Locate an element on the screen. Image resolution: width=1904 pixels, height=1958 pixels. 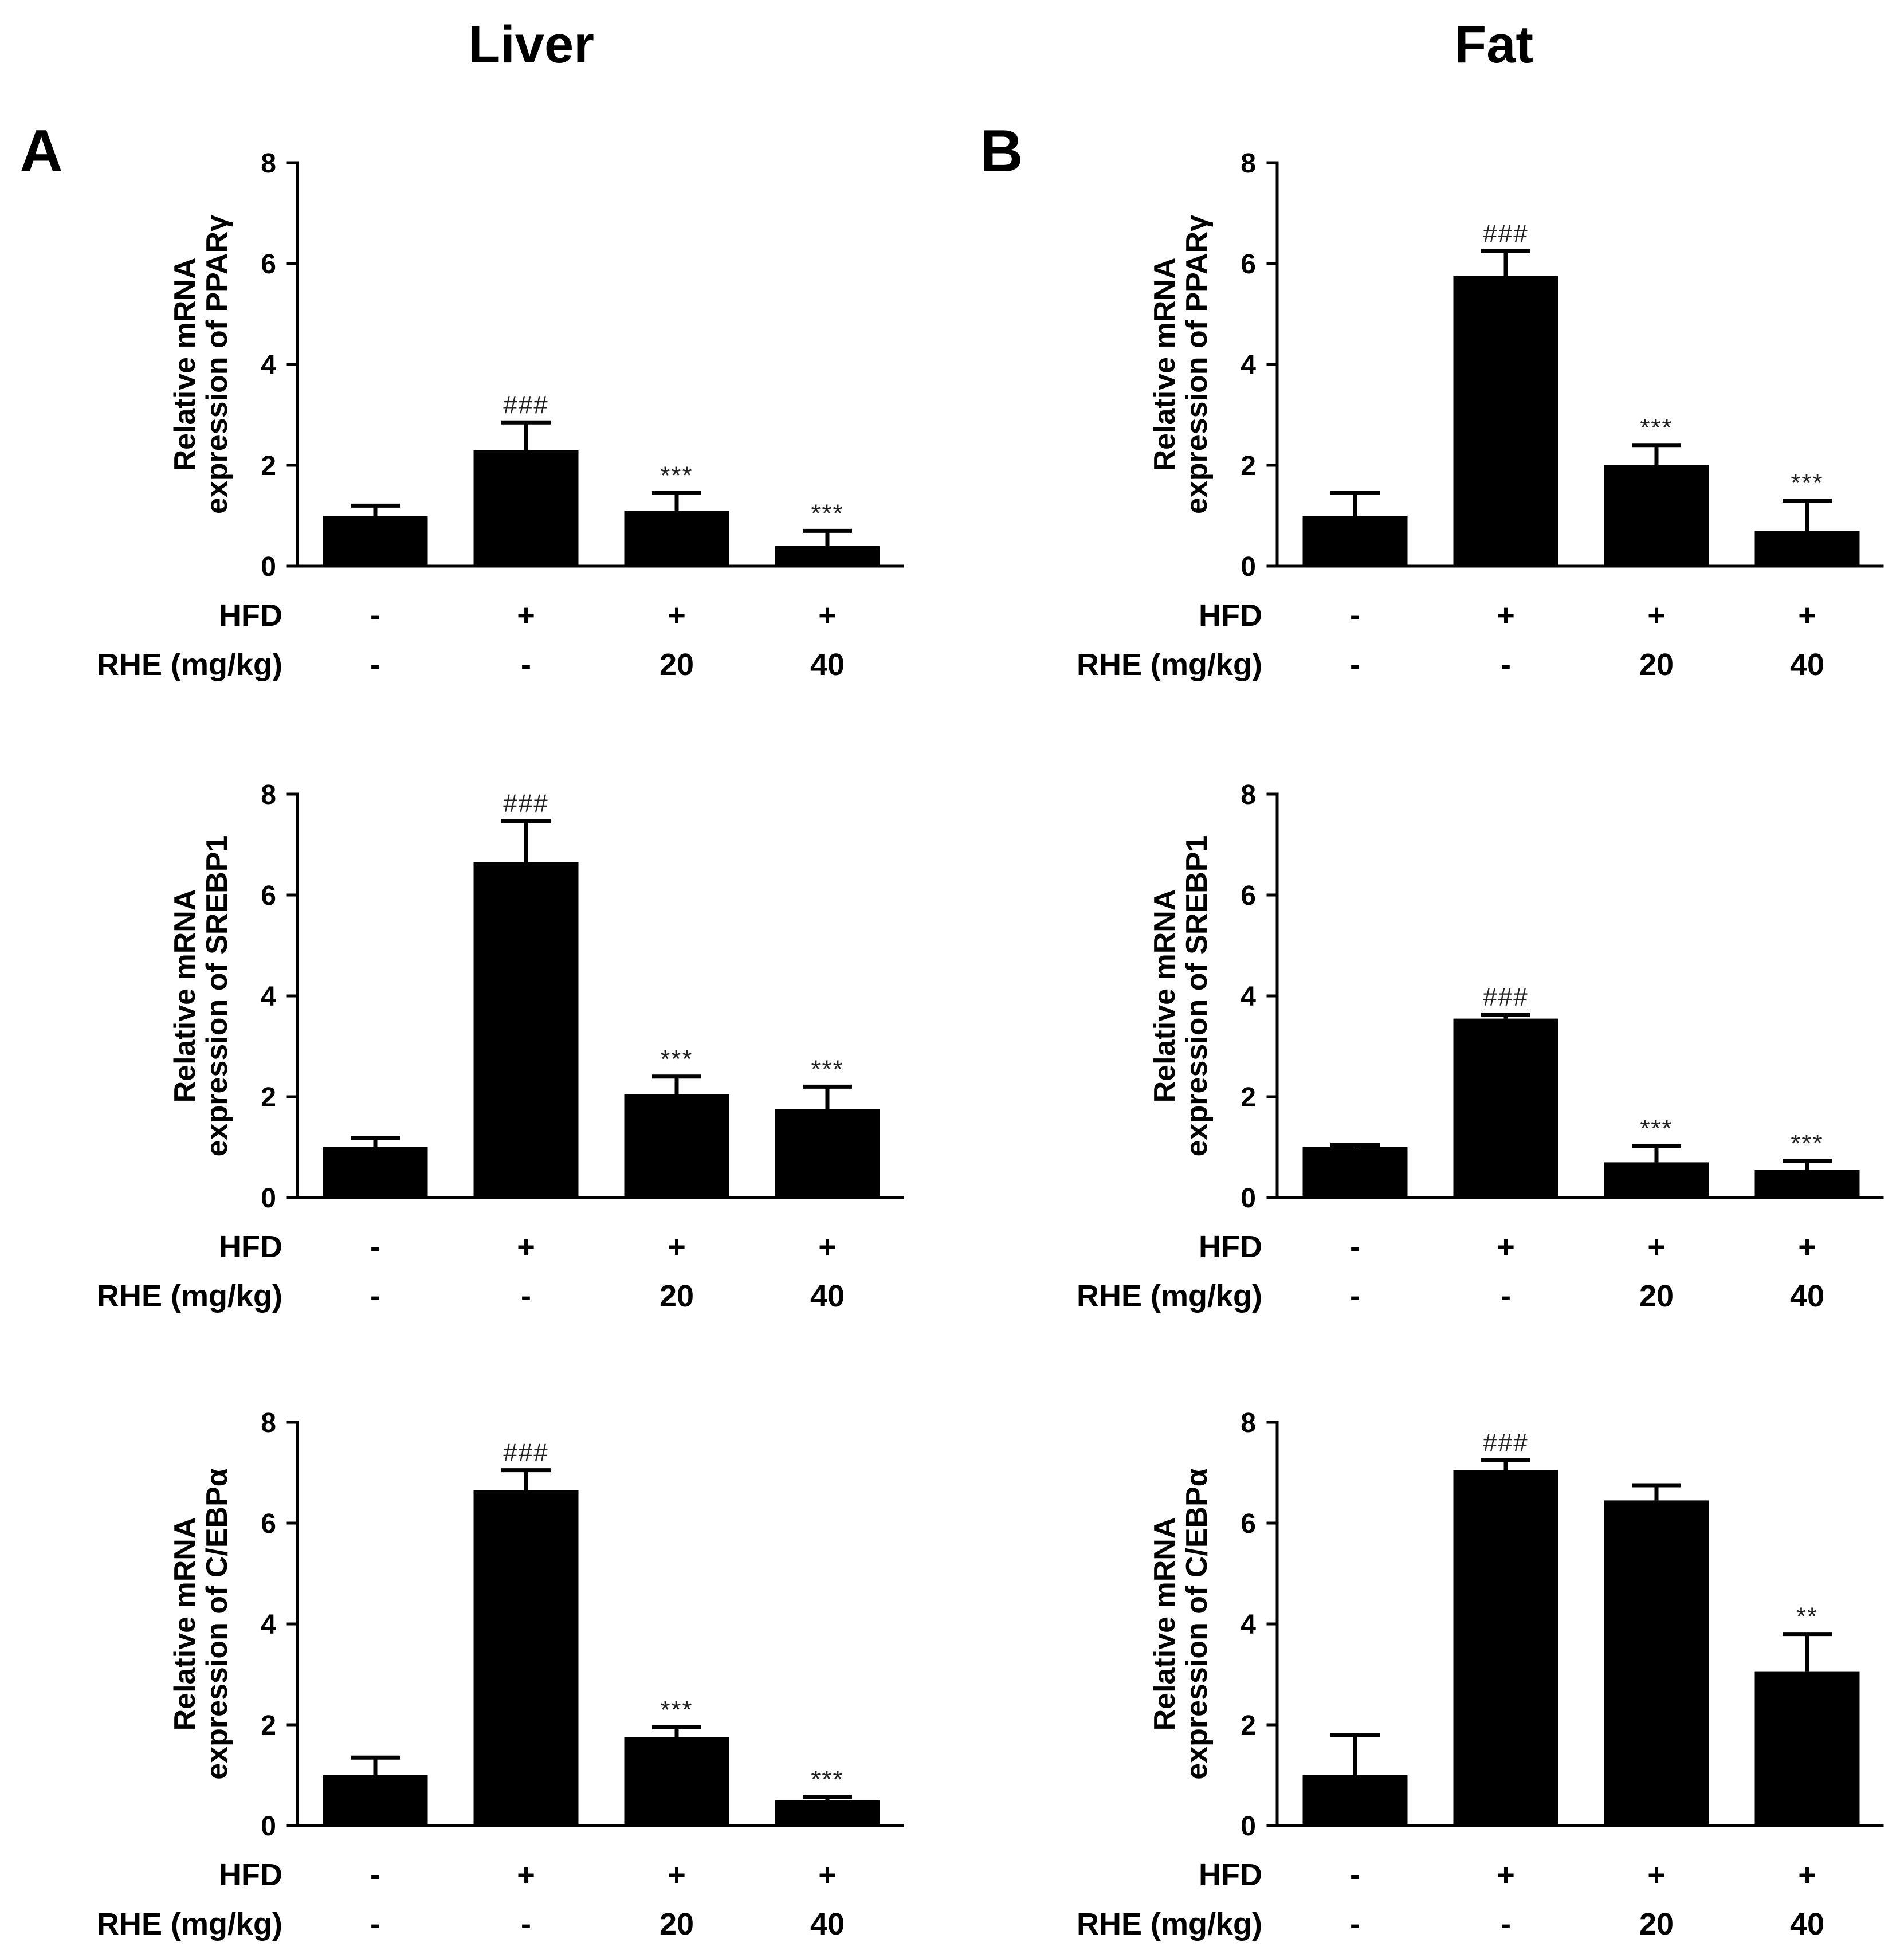
chart-fat-pparg-condition-row-2-value-3: 20 is located at coordinates (1656, 665).